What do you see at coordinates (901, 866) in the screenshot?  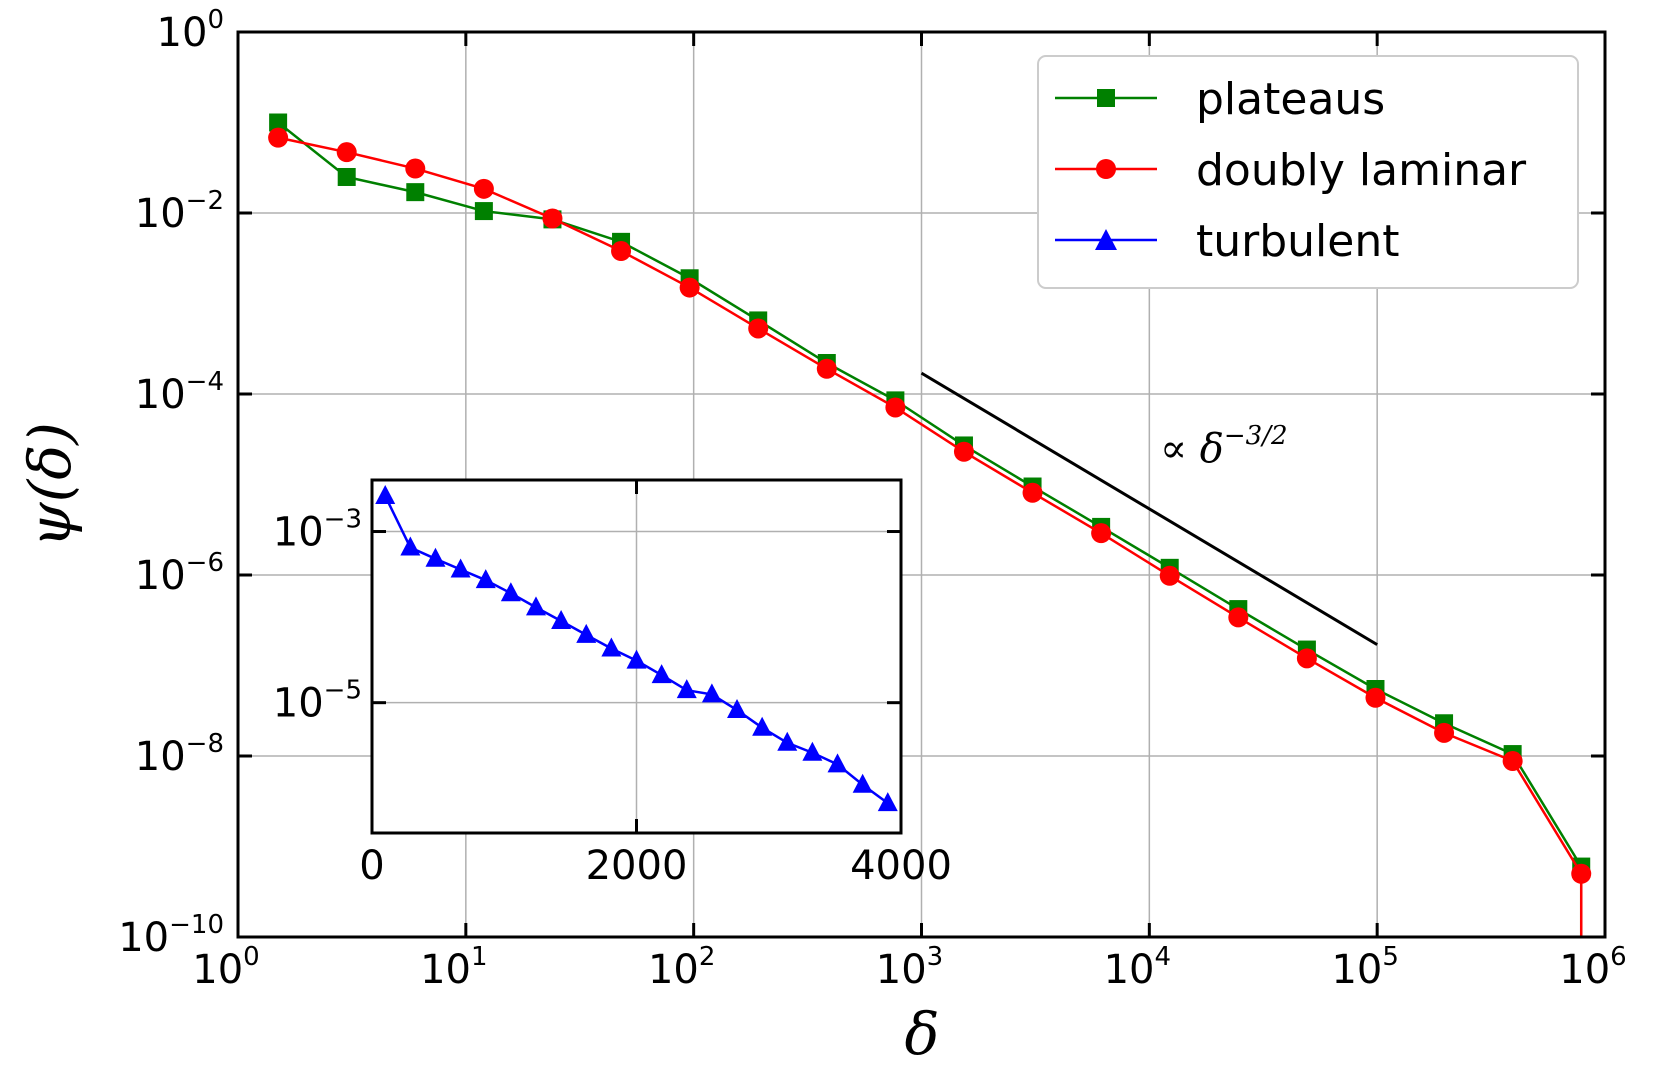 I see `inset-x-tick-label: 4000` at bounding box center [901, 866].